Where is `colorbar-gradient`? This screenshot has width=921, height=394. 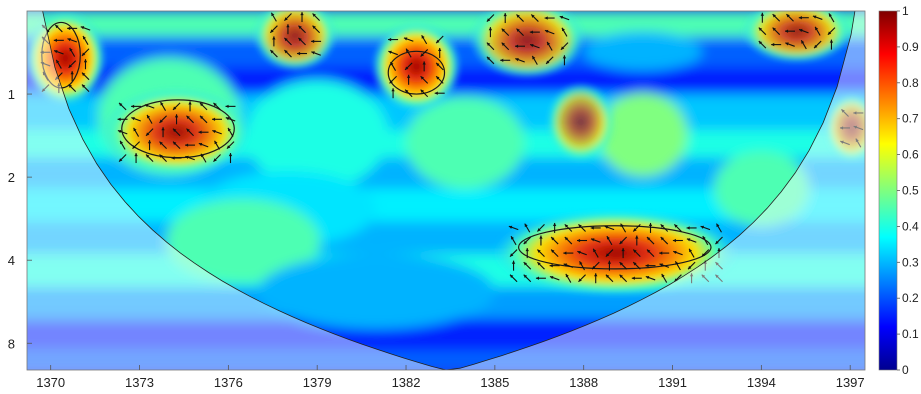
colorbar-gradient is located at coordinates (888, 190).